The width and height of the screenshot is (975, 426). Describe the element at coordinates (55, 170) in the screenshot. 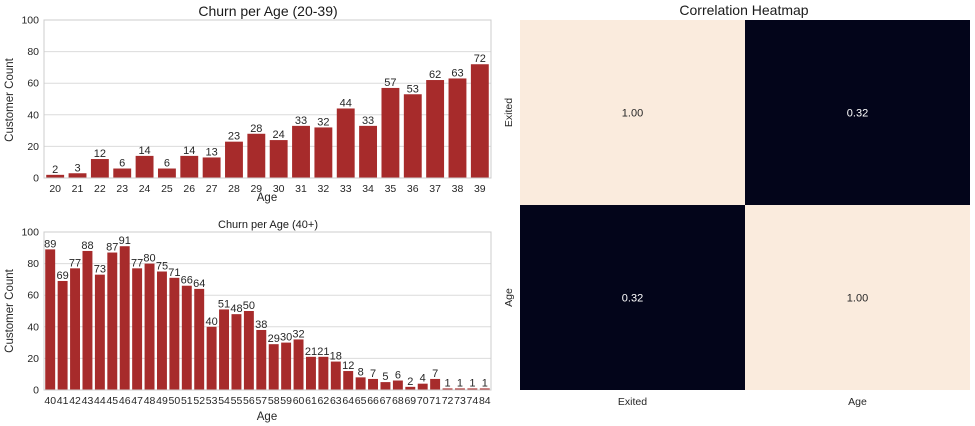

I see `bar-value-label: 2` at that location.